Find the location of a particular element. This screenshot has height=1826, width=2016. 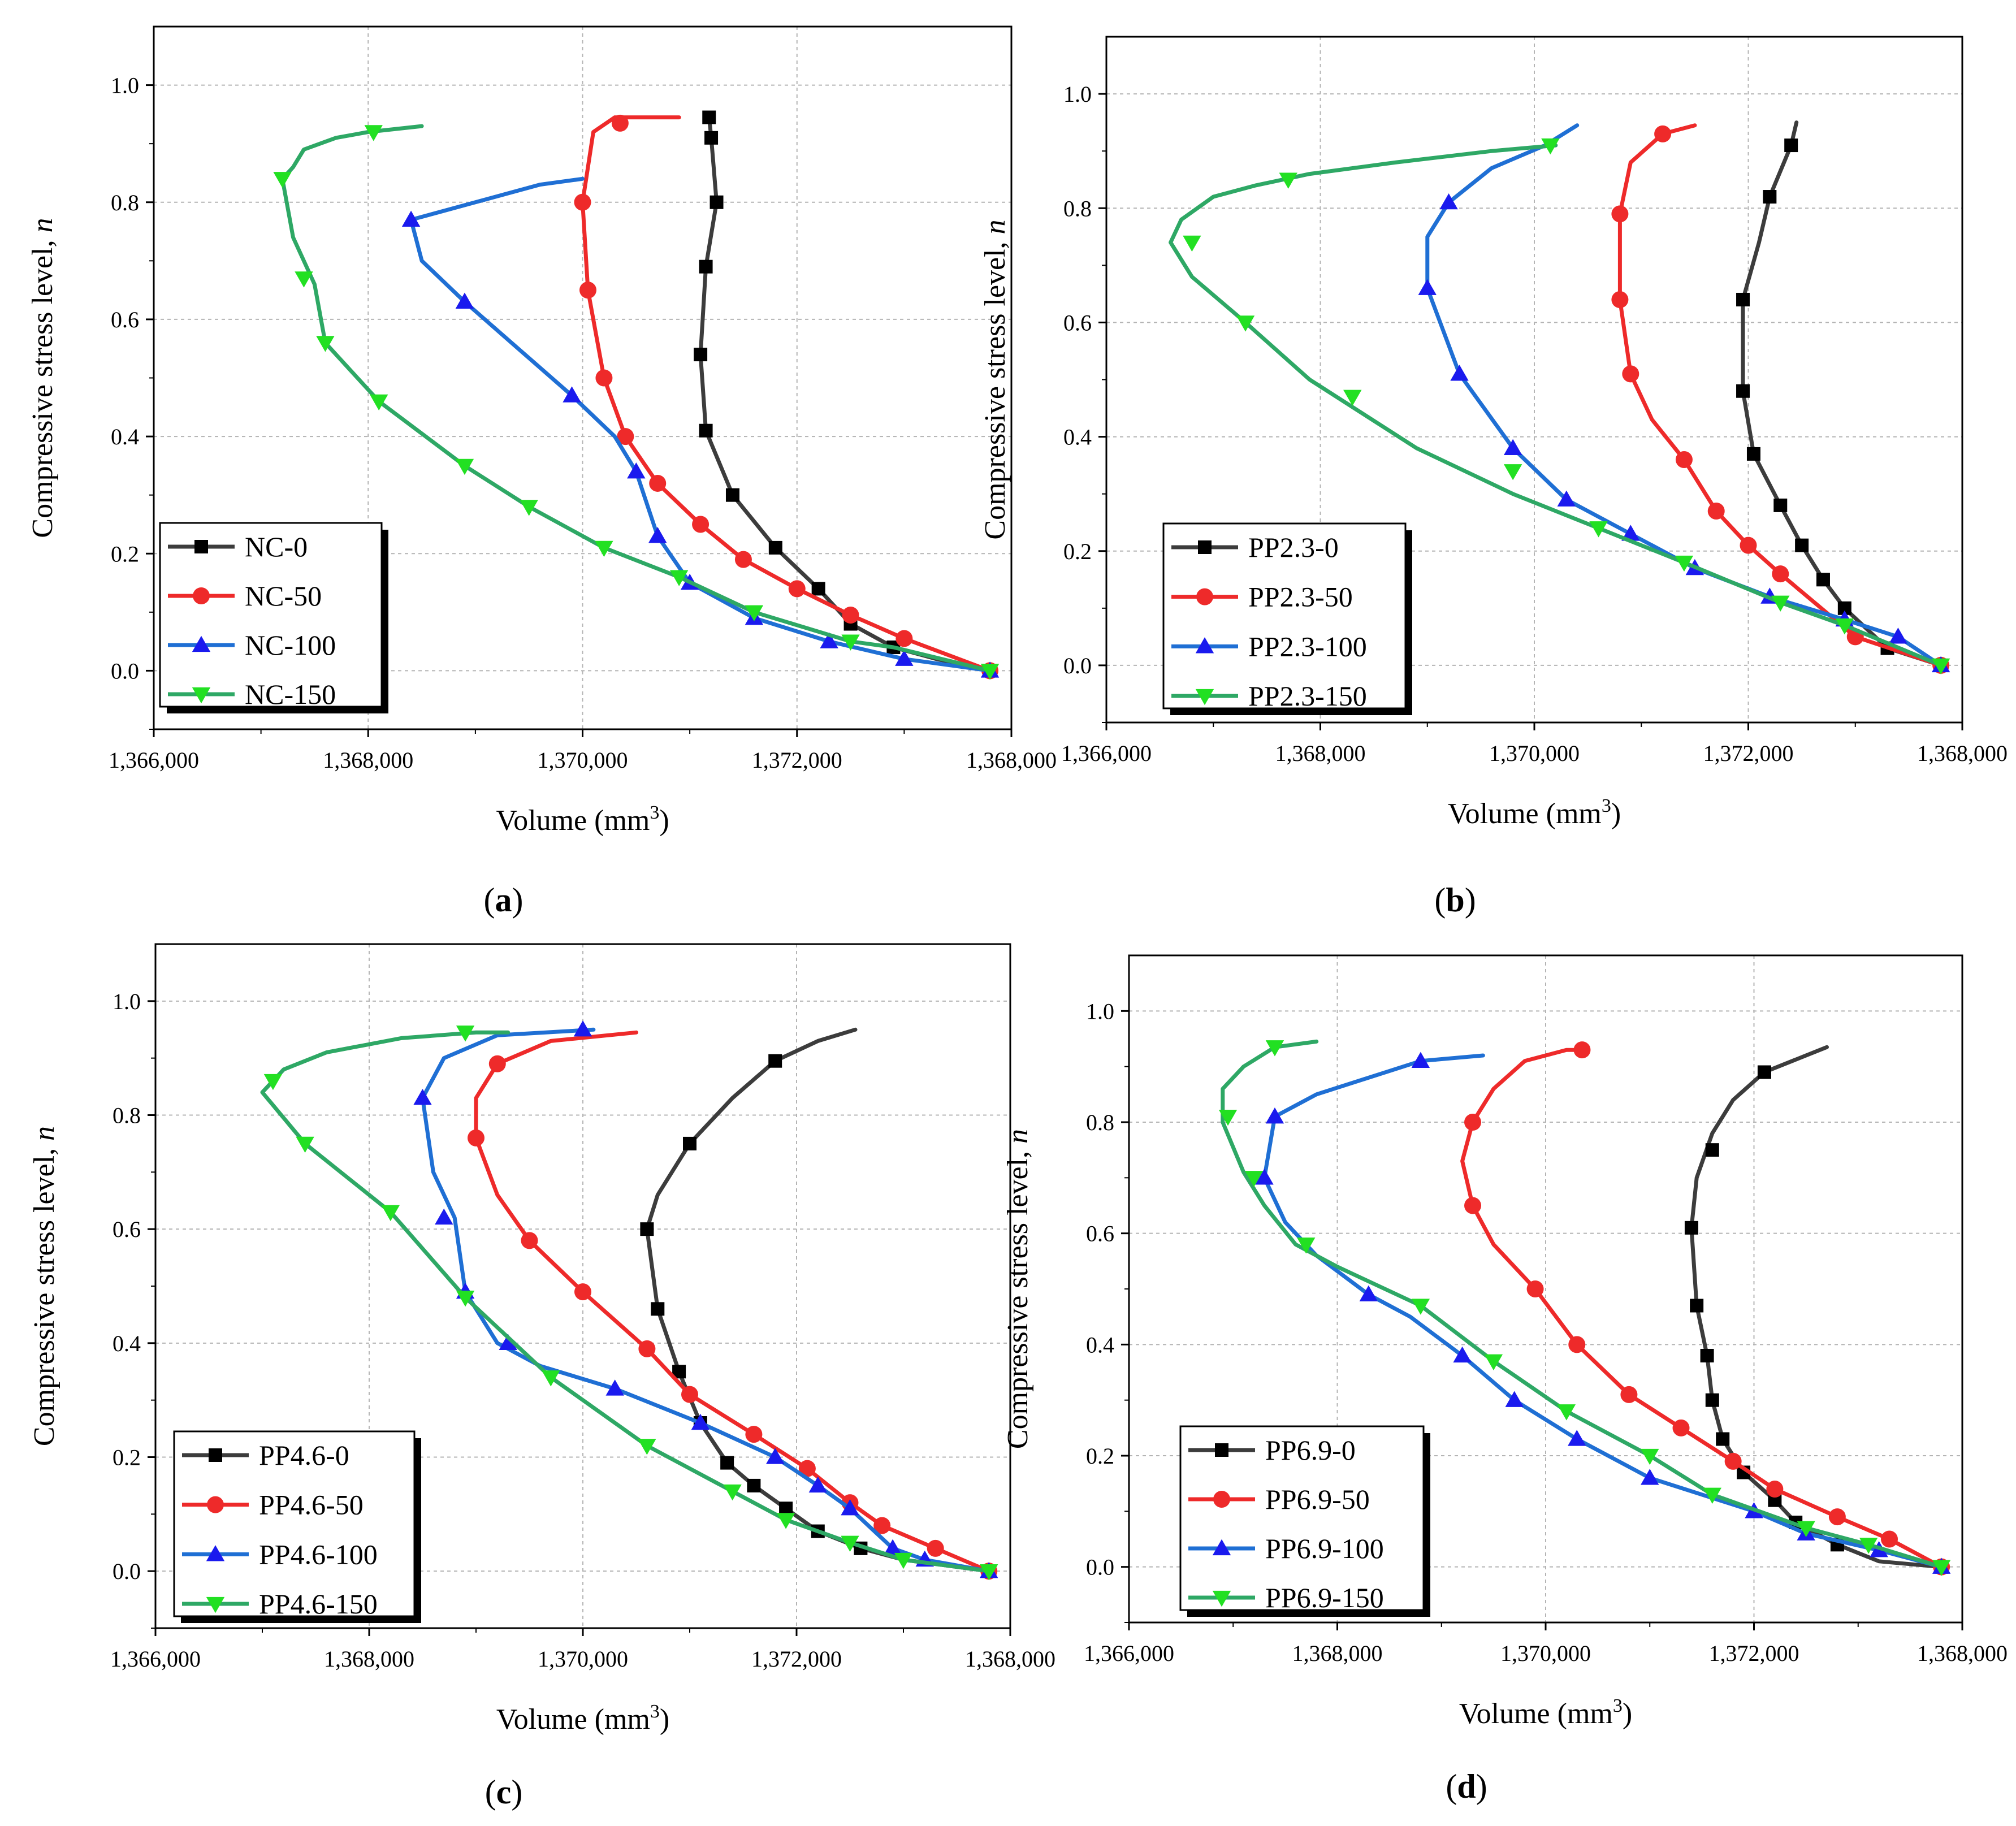

series-PP6.9-0 is located at coordinates (1816, 1309).